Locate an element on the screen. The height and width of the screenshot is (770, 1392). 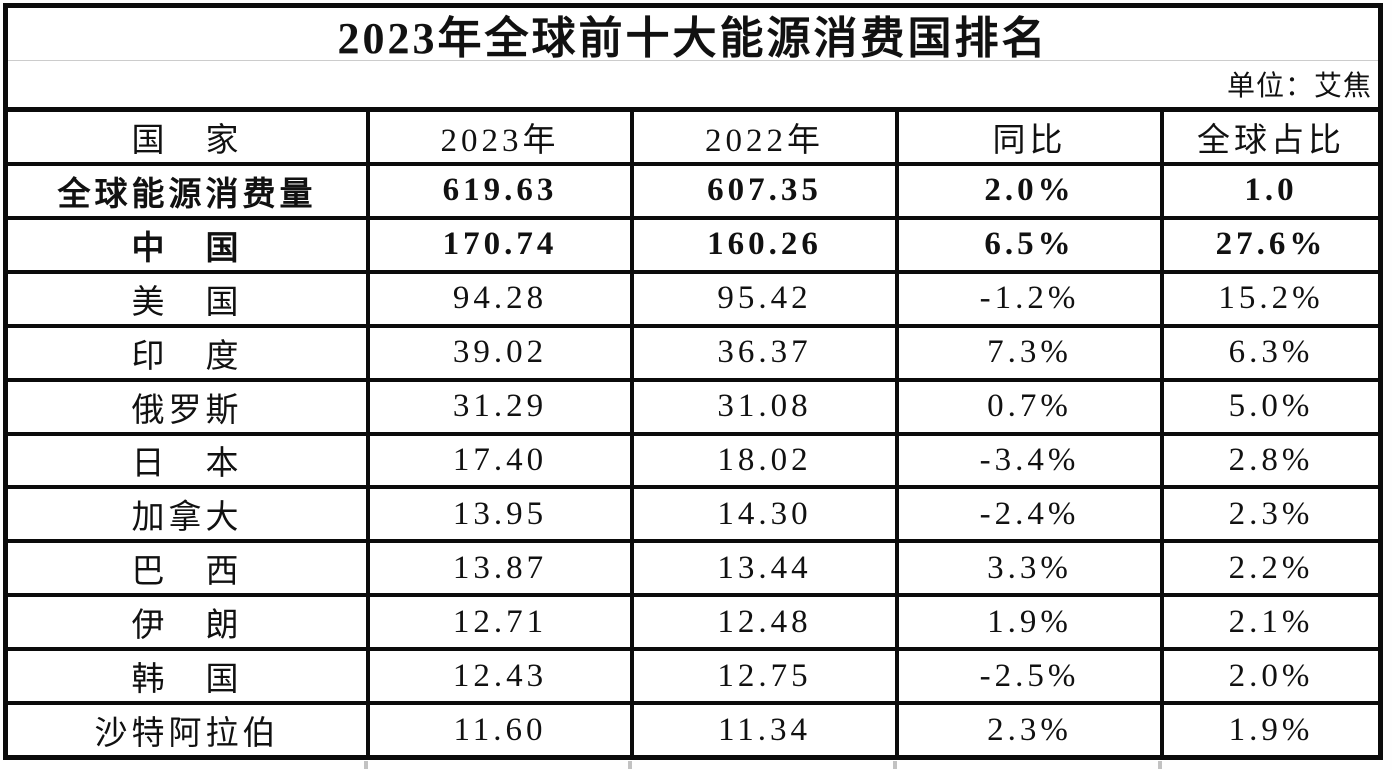
yoy-cell: 2.3% is located at coordinates (1027, 730).